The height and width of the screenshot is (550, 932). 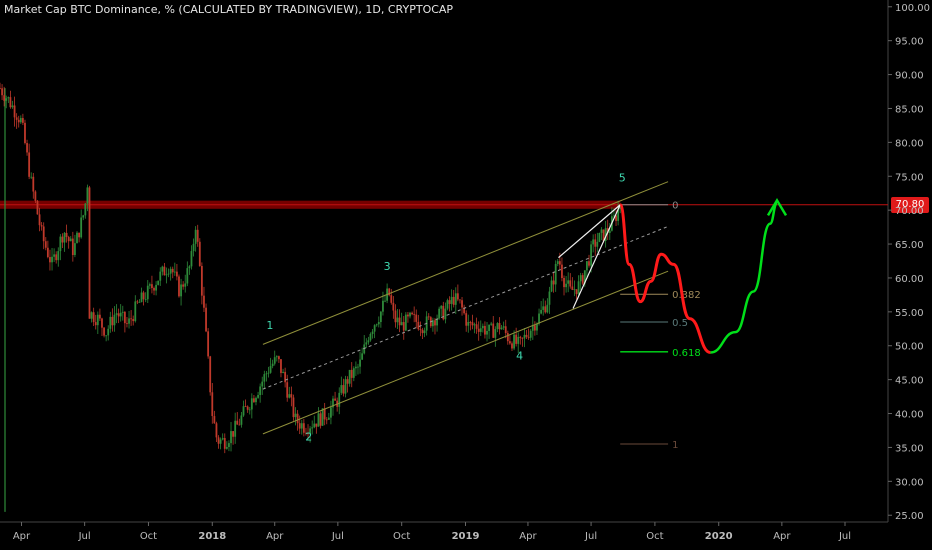 What do you see at coordinates (622, 178) in the screenshot?
I see `wave-label: 5` at bounding box center [622, 178].